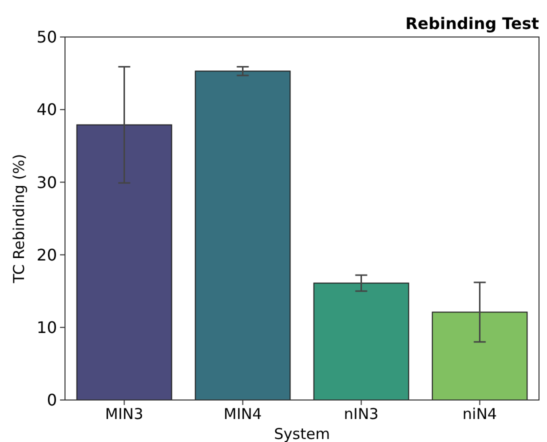 The height and width of the screenshot is (442, 547). I want to click on y-tick-label: 40, so click(46, 110).